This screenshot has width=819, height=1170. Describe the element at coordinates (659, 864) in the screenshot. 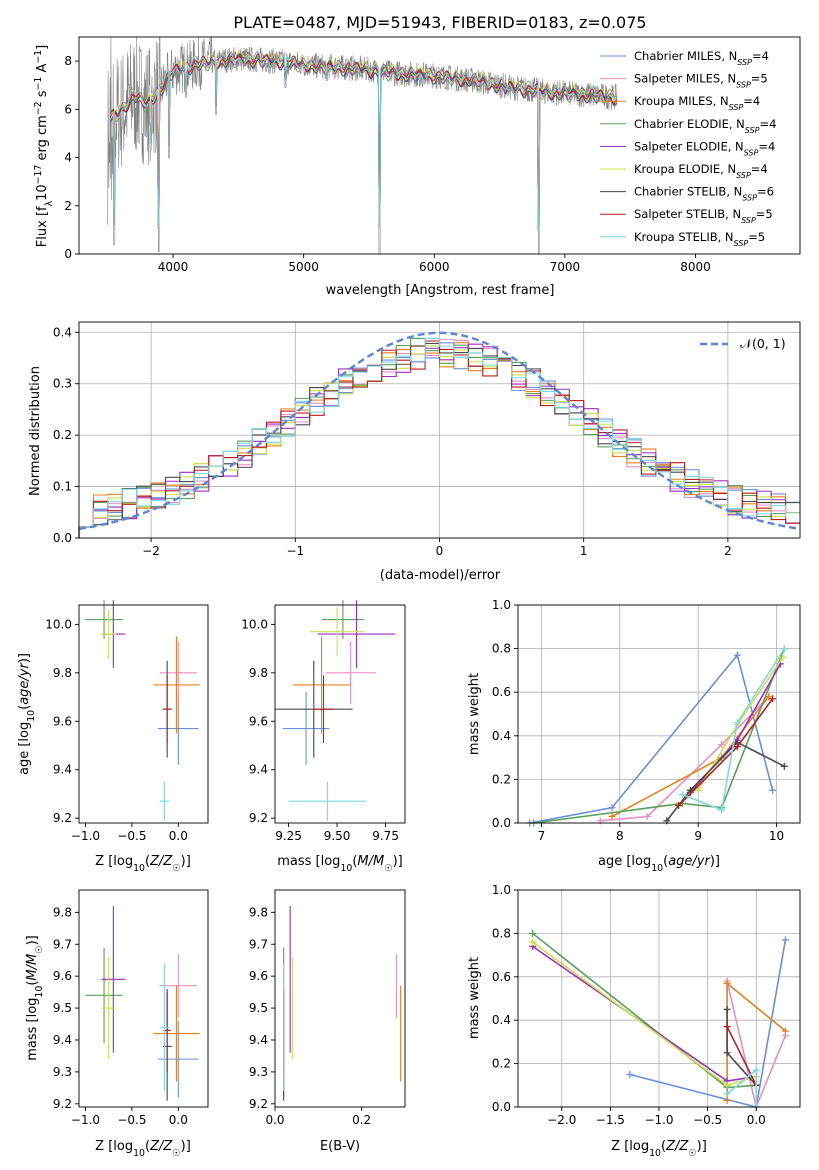

I see `x-axis-label: age [log10(age/yr)]` at that location.